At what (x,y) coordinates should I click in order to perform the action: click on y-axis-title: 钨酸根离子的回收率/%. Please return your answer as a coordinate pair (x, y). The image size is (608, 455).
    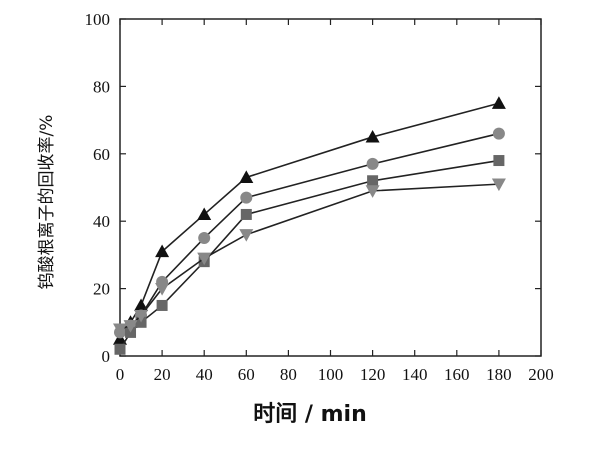
    Looking at the image, I should click on (47, 202).